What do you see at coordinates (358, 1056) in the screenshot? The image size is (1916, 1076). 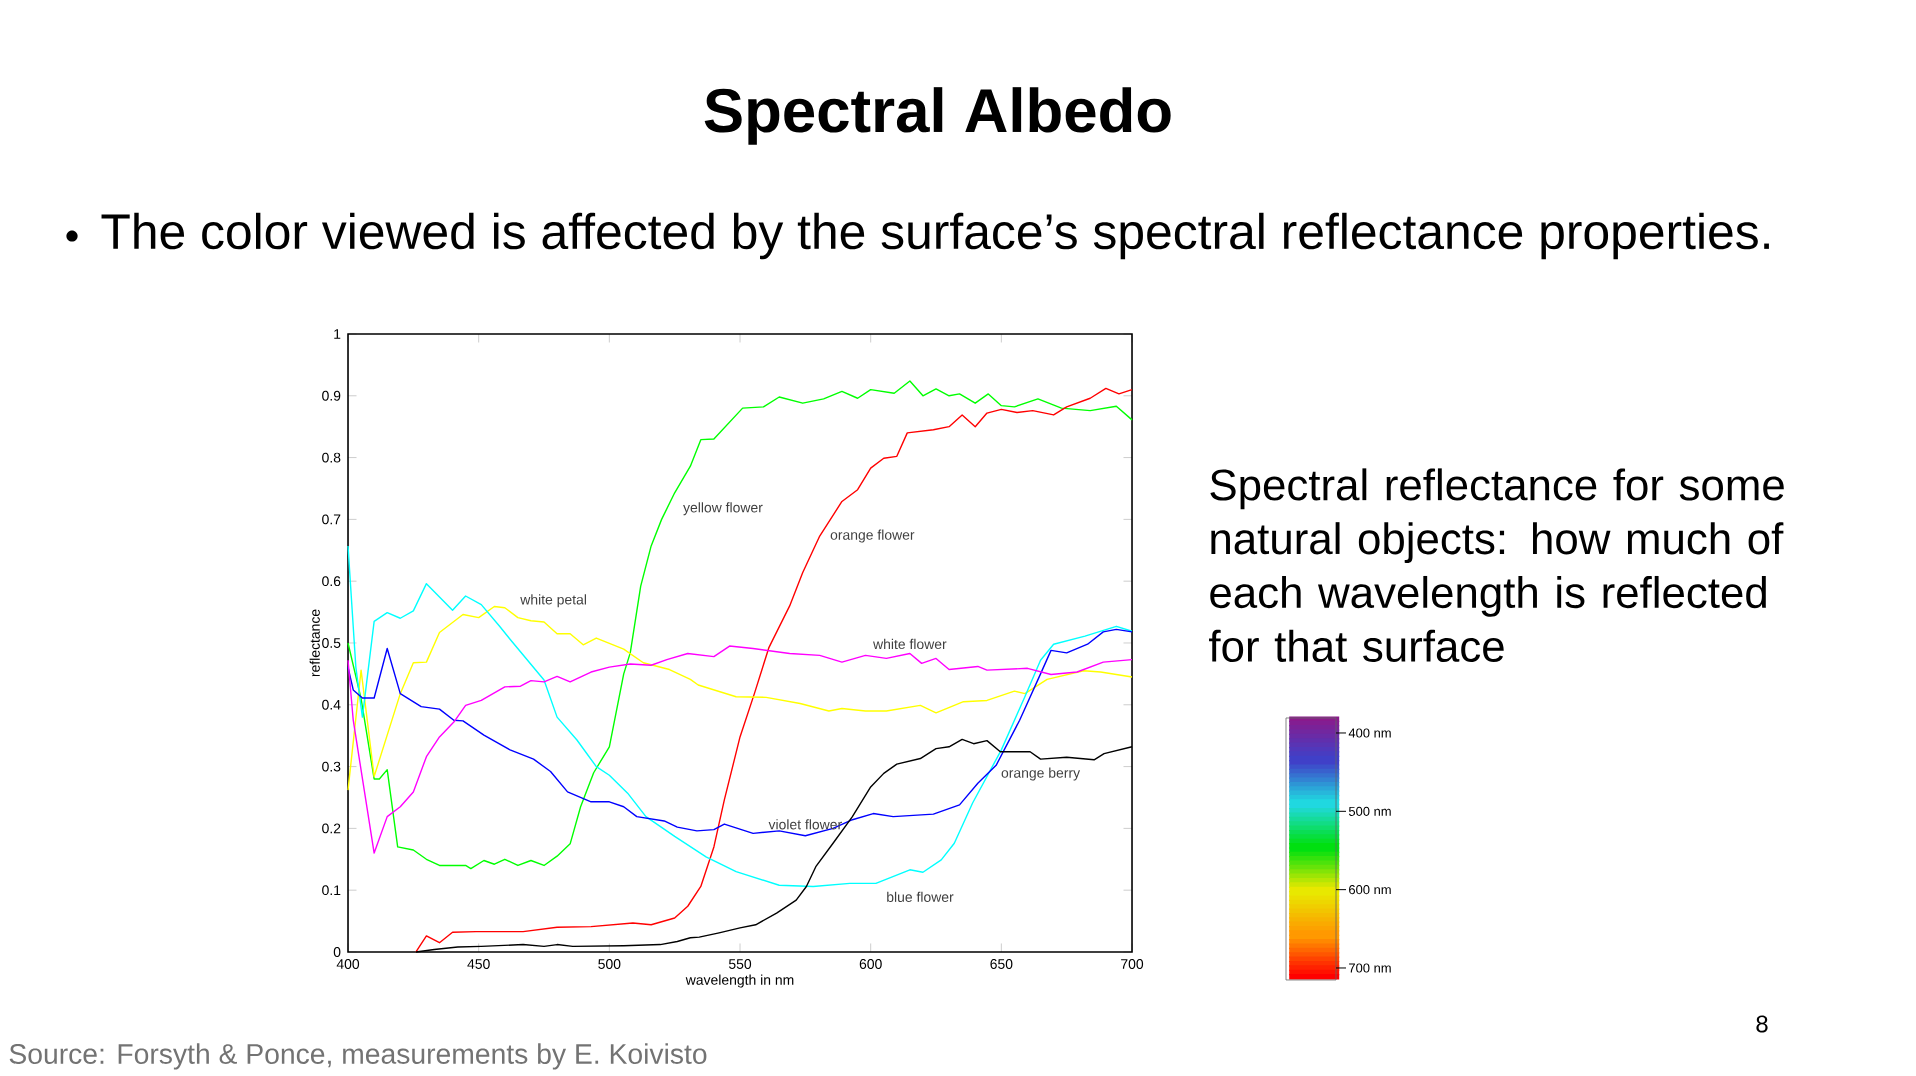 I see `source-note: Source: Forsyth & Ponce, measurements by E. Koivisto` at bounding box center [358, 1056].